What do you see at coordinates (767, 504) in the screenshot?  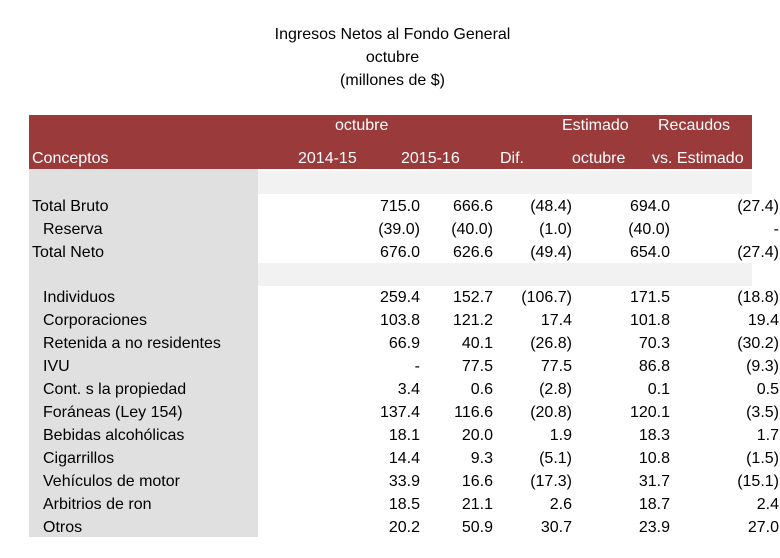 I see `cell-vs: 2.4` at bounding box center [767, 504].